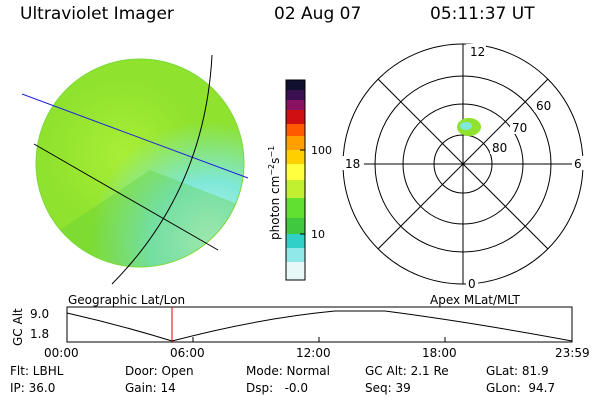 The width and height of the screenshot is (600, 400). I want to click on timeline-yaxis-label: GC Alt, so click(18, 327).